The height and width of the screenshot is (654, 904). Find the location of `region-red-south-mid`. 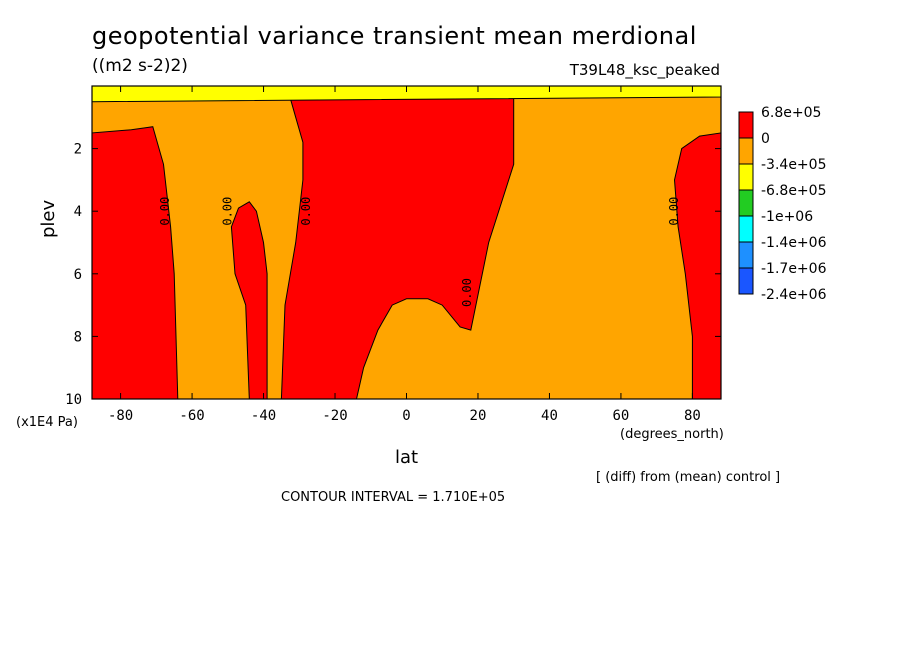

region-red-south-mid is located at coordinates (249, 300).